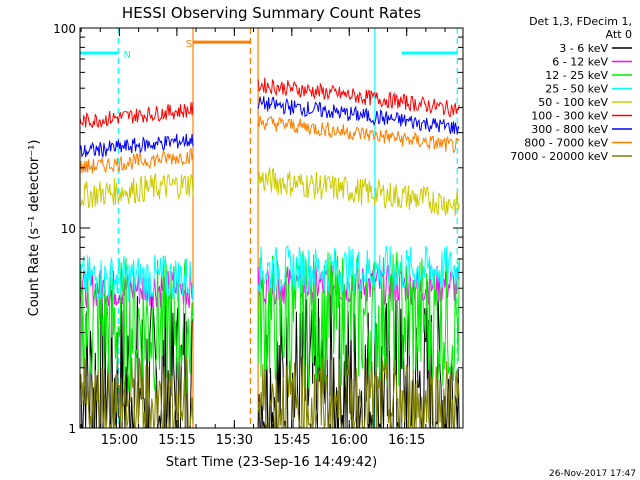  Describe the element at coordinates (580, 21) in the screenshot. I see `legend-header: Det 1,3, FDecim 1,` at that location.